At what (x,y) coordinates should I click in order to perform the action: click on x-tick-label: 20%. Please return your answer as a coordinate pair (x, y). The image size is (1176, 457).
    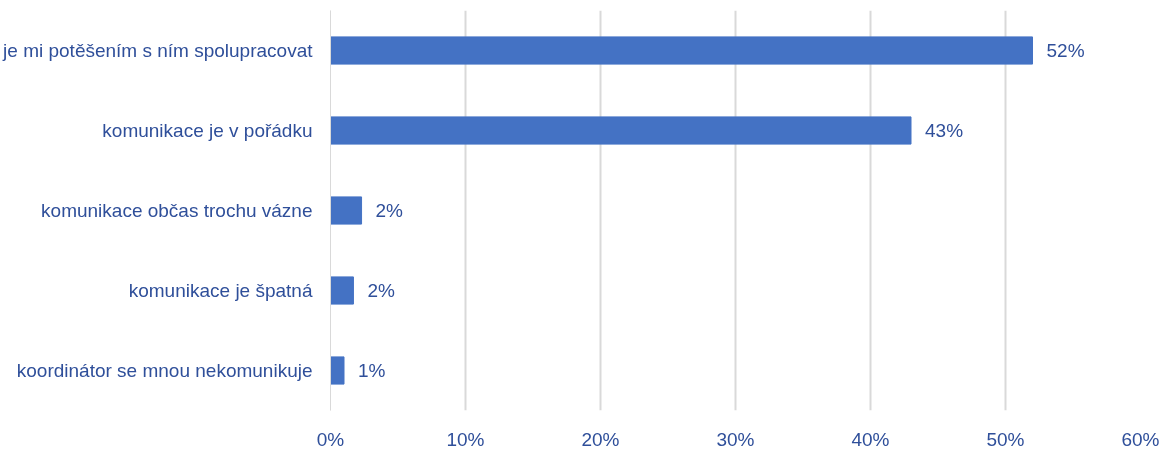
    Looking at the image, I should click on (600, 439).